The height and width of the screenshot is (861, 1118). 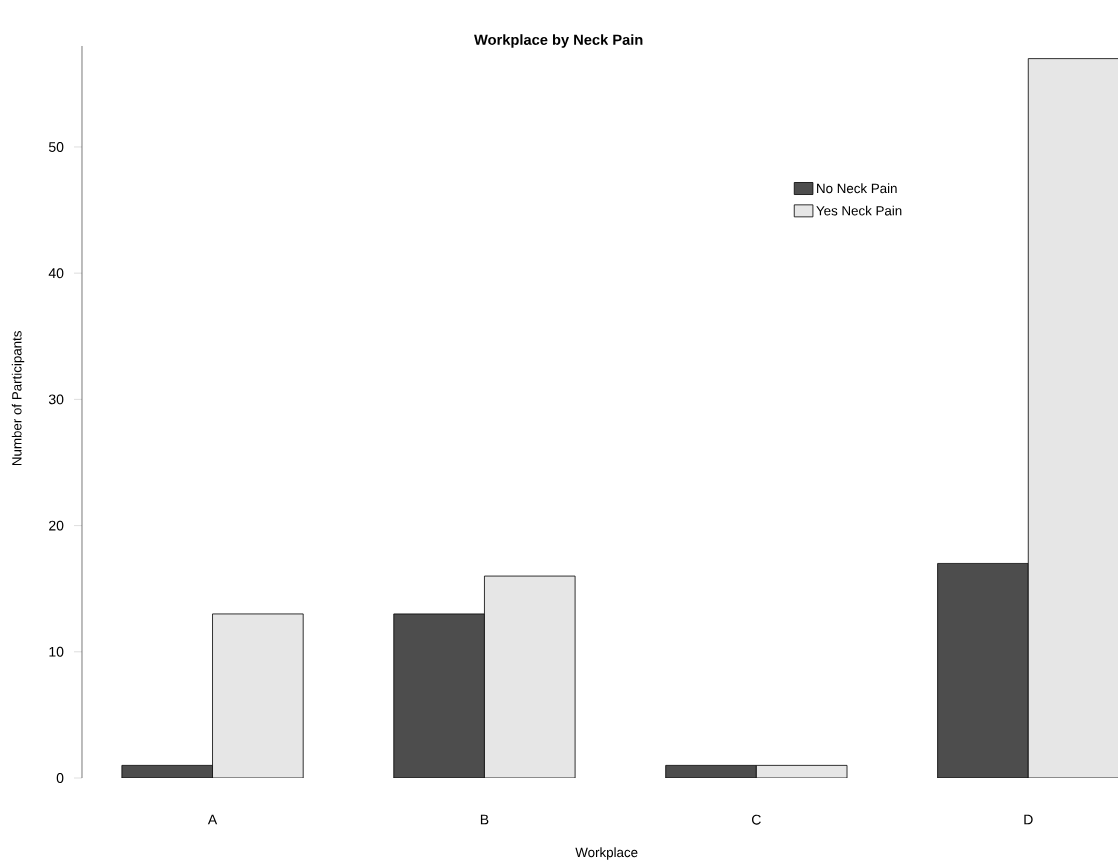 I want to click on y-axis-title: Number of Participants, so click(x=18, y=398).